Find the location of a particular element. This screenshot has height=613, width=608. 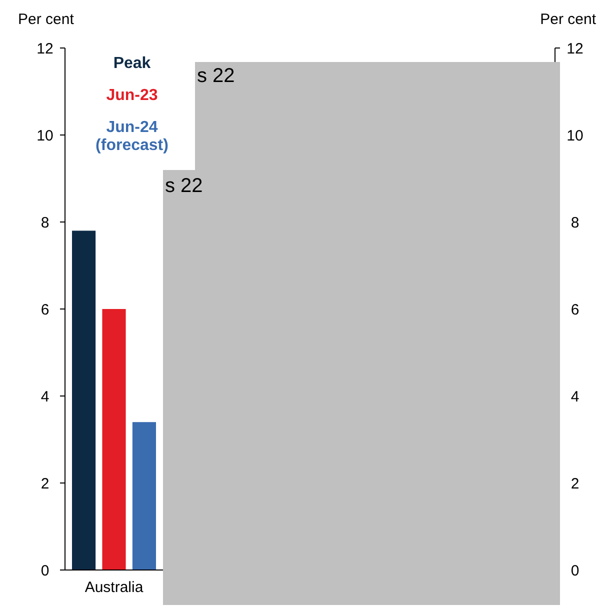

y2-tick-label: 10 is located at coordinates (575, 135).